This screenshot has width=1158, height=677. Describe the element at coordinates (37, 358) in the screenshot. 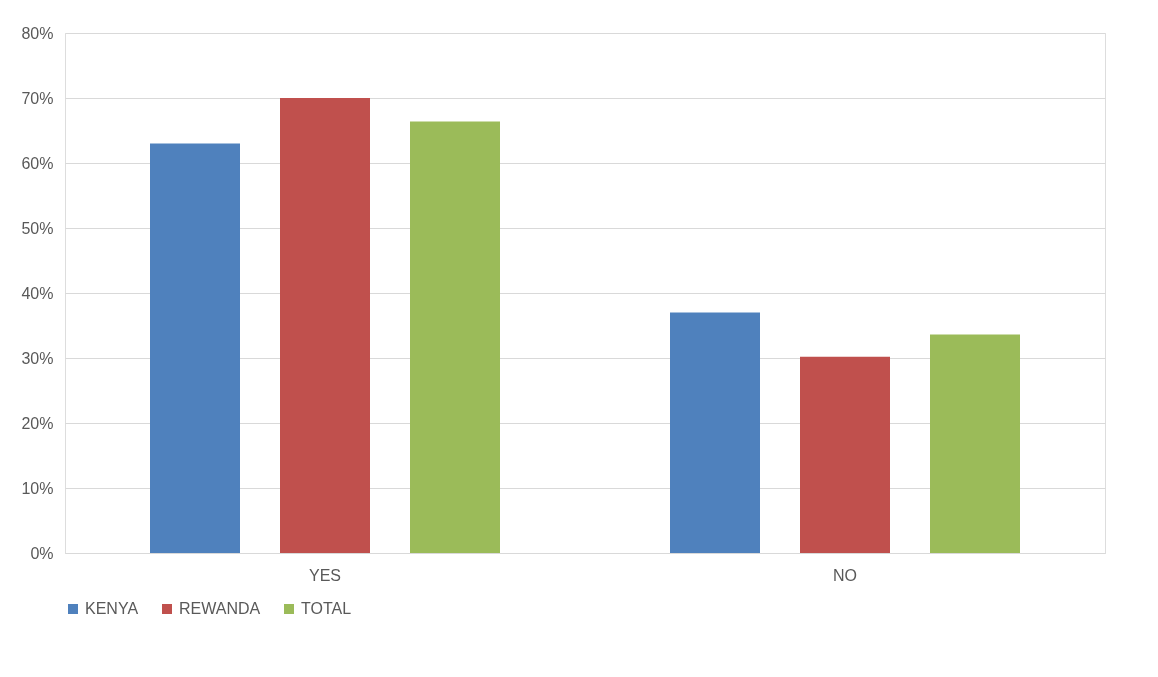

I see `y-tick-label: 30%` at that location.